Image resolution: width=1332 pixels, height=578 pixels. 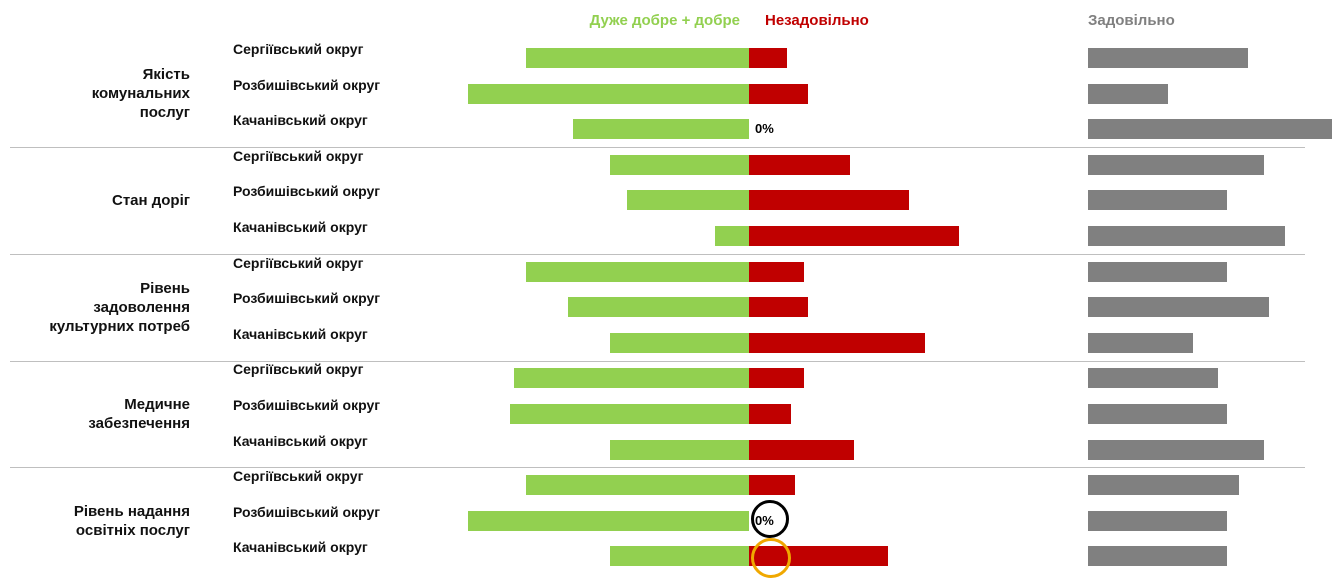 I want to click on value-label: 0%, so click(x=764, y=129).